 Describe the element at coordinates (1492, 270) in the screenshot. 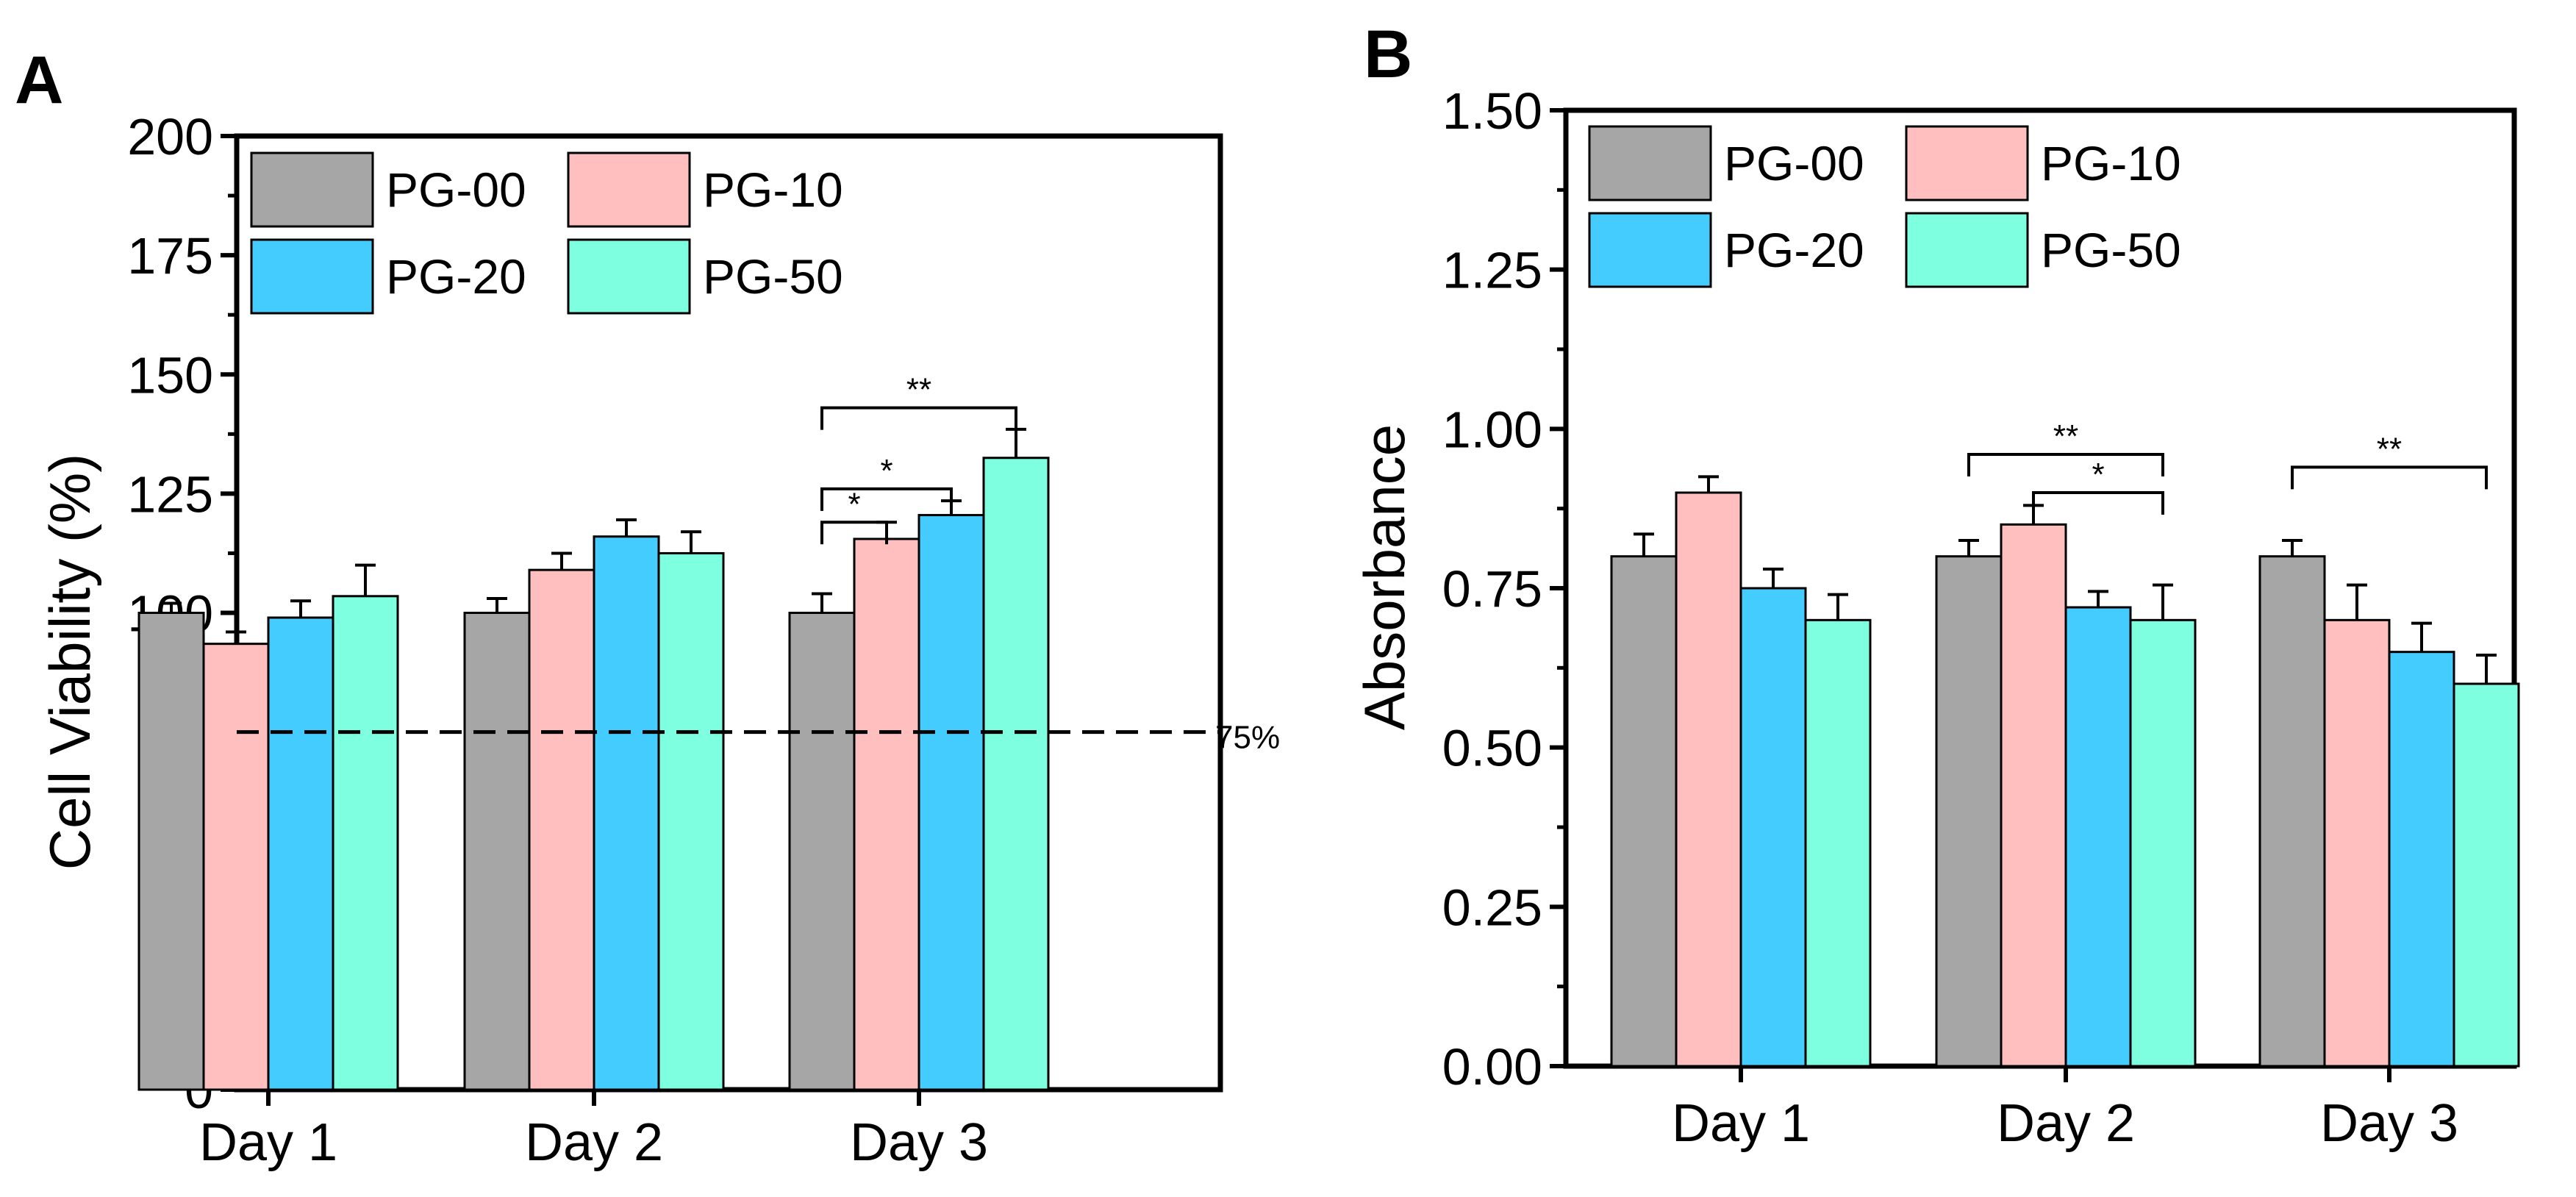

I see `panel-b-y-tick-label: 1.25` at that location.